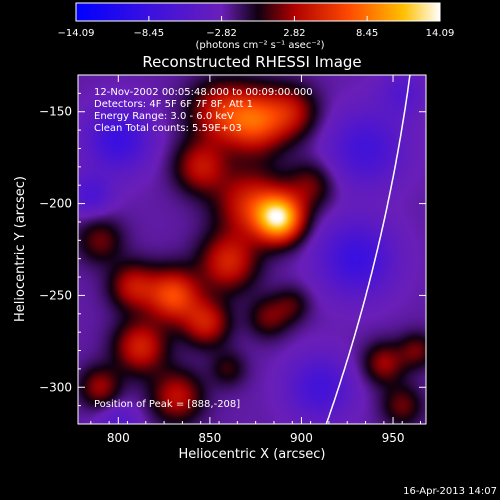 Image resolution: width=500 pixels, height=500 pixels. I want to click on annotation-detectors: Detectors: 4F 5F 6F 7F 8F, Att 1, so click(173, 104).